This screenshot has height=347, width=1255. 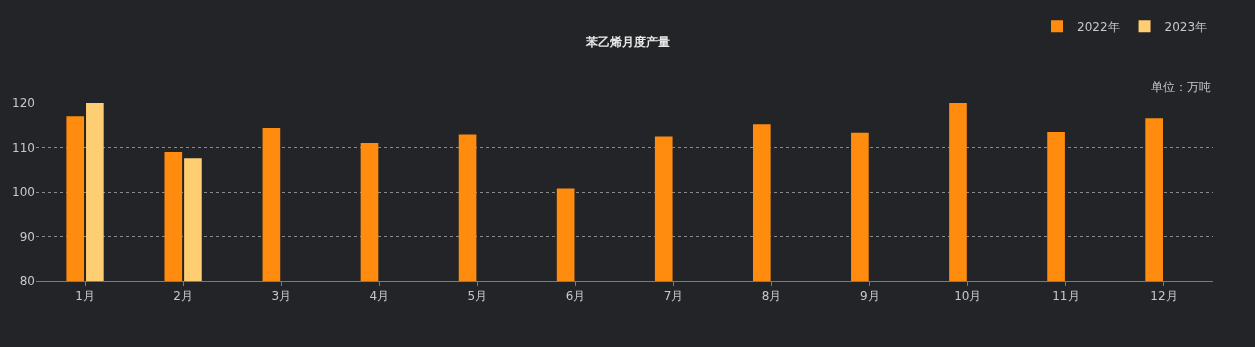 I want to click on x-tick-label: 3月, so click(x=281, y=296).